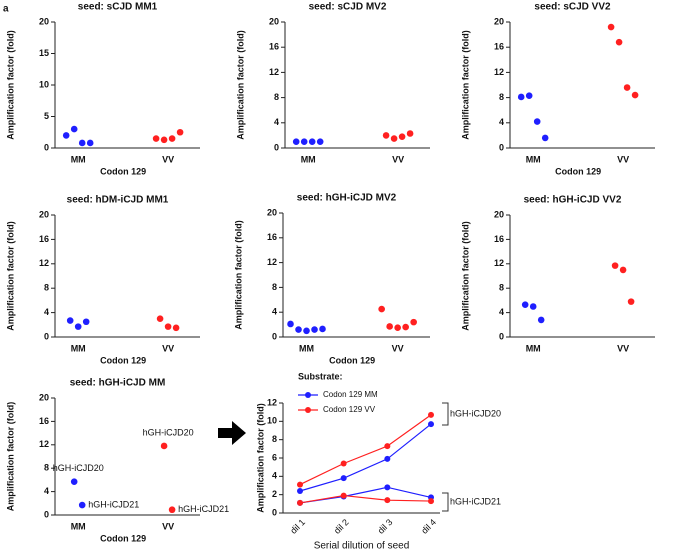  Describe the element at coordinates (573, 200) in the screenshot. I see `chart-title: seed: hGH-iCJD VV2` at that location.